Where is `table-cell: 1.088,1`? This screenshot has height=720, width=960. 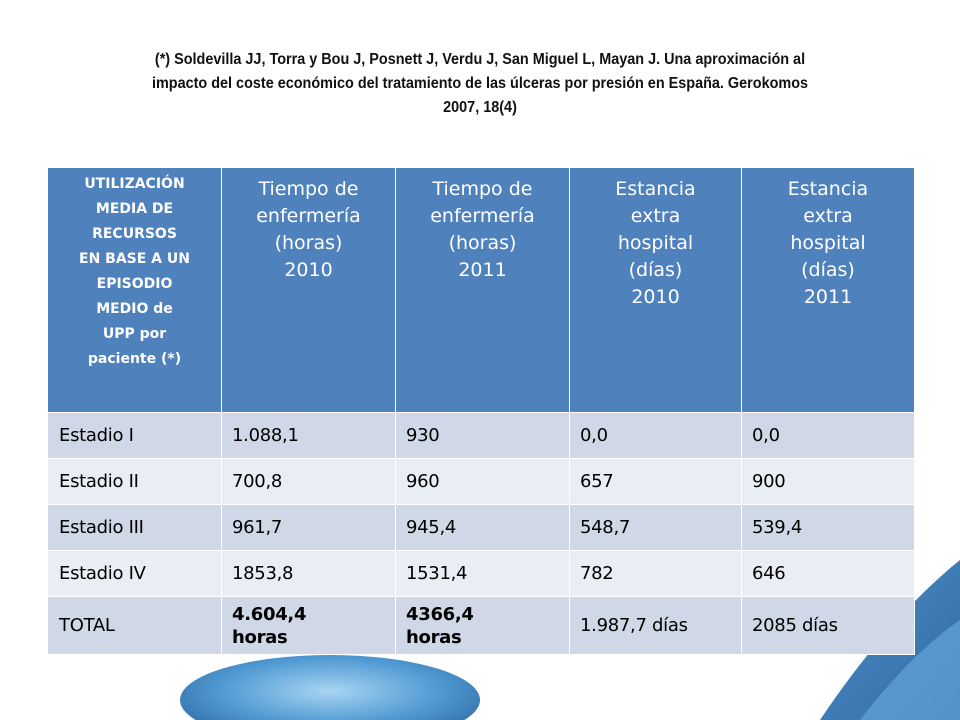 table-cell: 1.088,1 is located at coordinates (308, 435).